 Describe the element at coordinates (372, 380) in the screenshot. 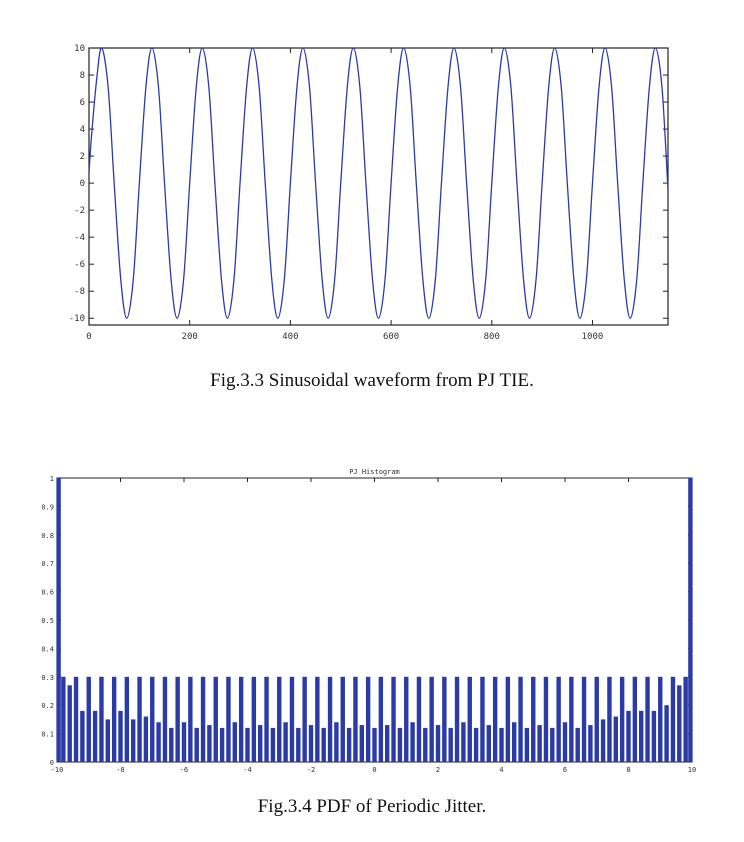

I see `figure-caption-3-3: Fig.3.3 Sinusoidal waveform from PJ TIE.` at that location.